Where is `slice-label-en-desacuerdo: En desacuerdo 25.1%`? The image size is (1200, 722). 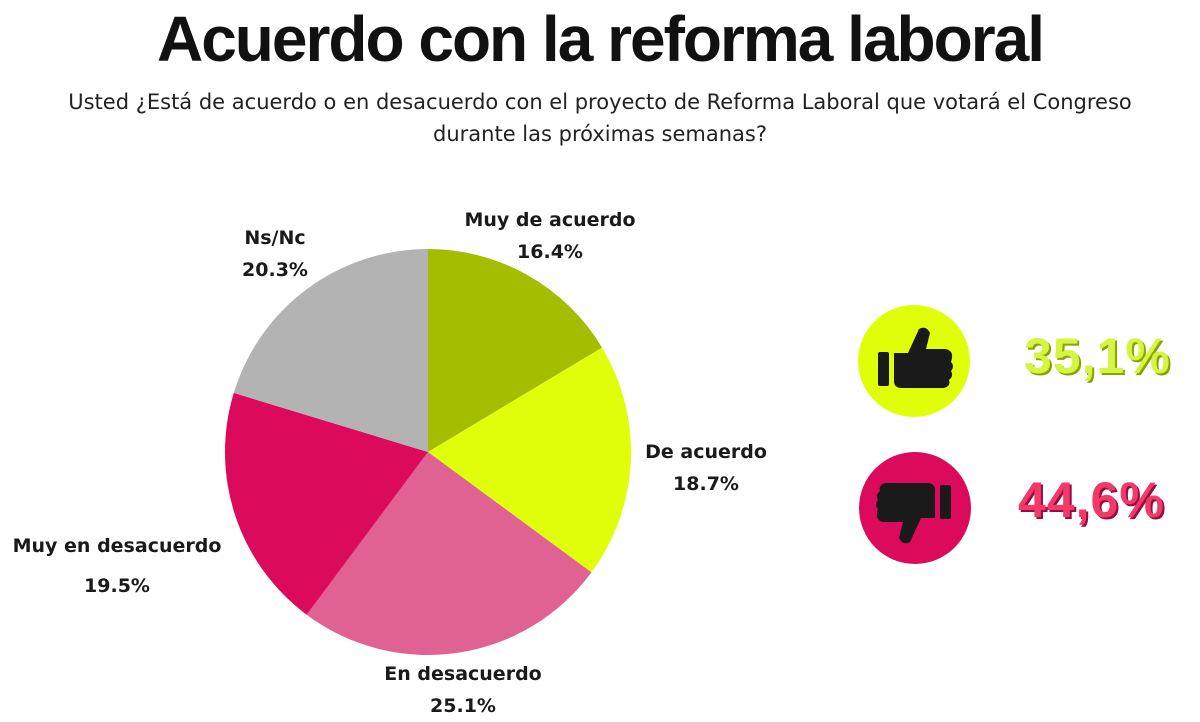 slice-label-en-desacuerdo: En desacuerdo 25.1% is located at coordinates (463, 690).